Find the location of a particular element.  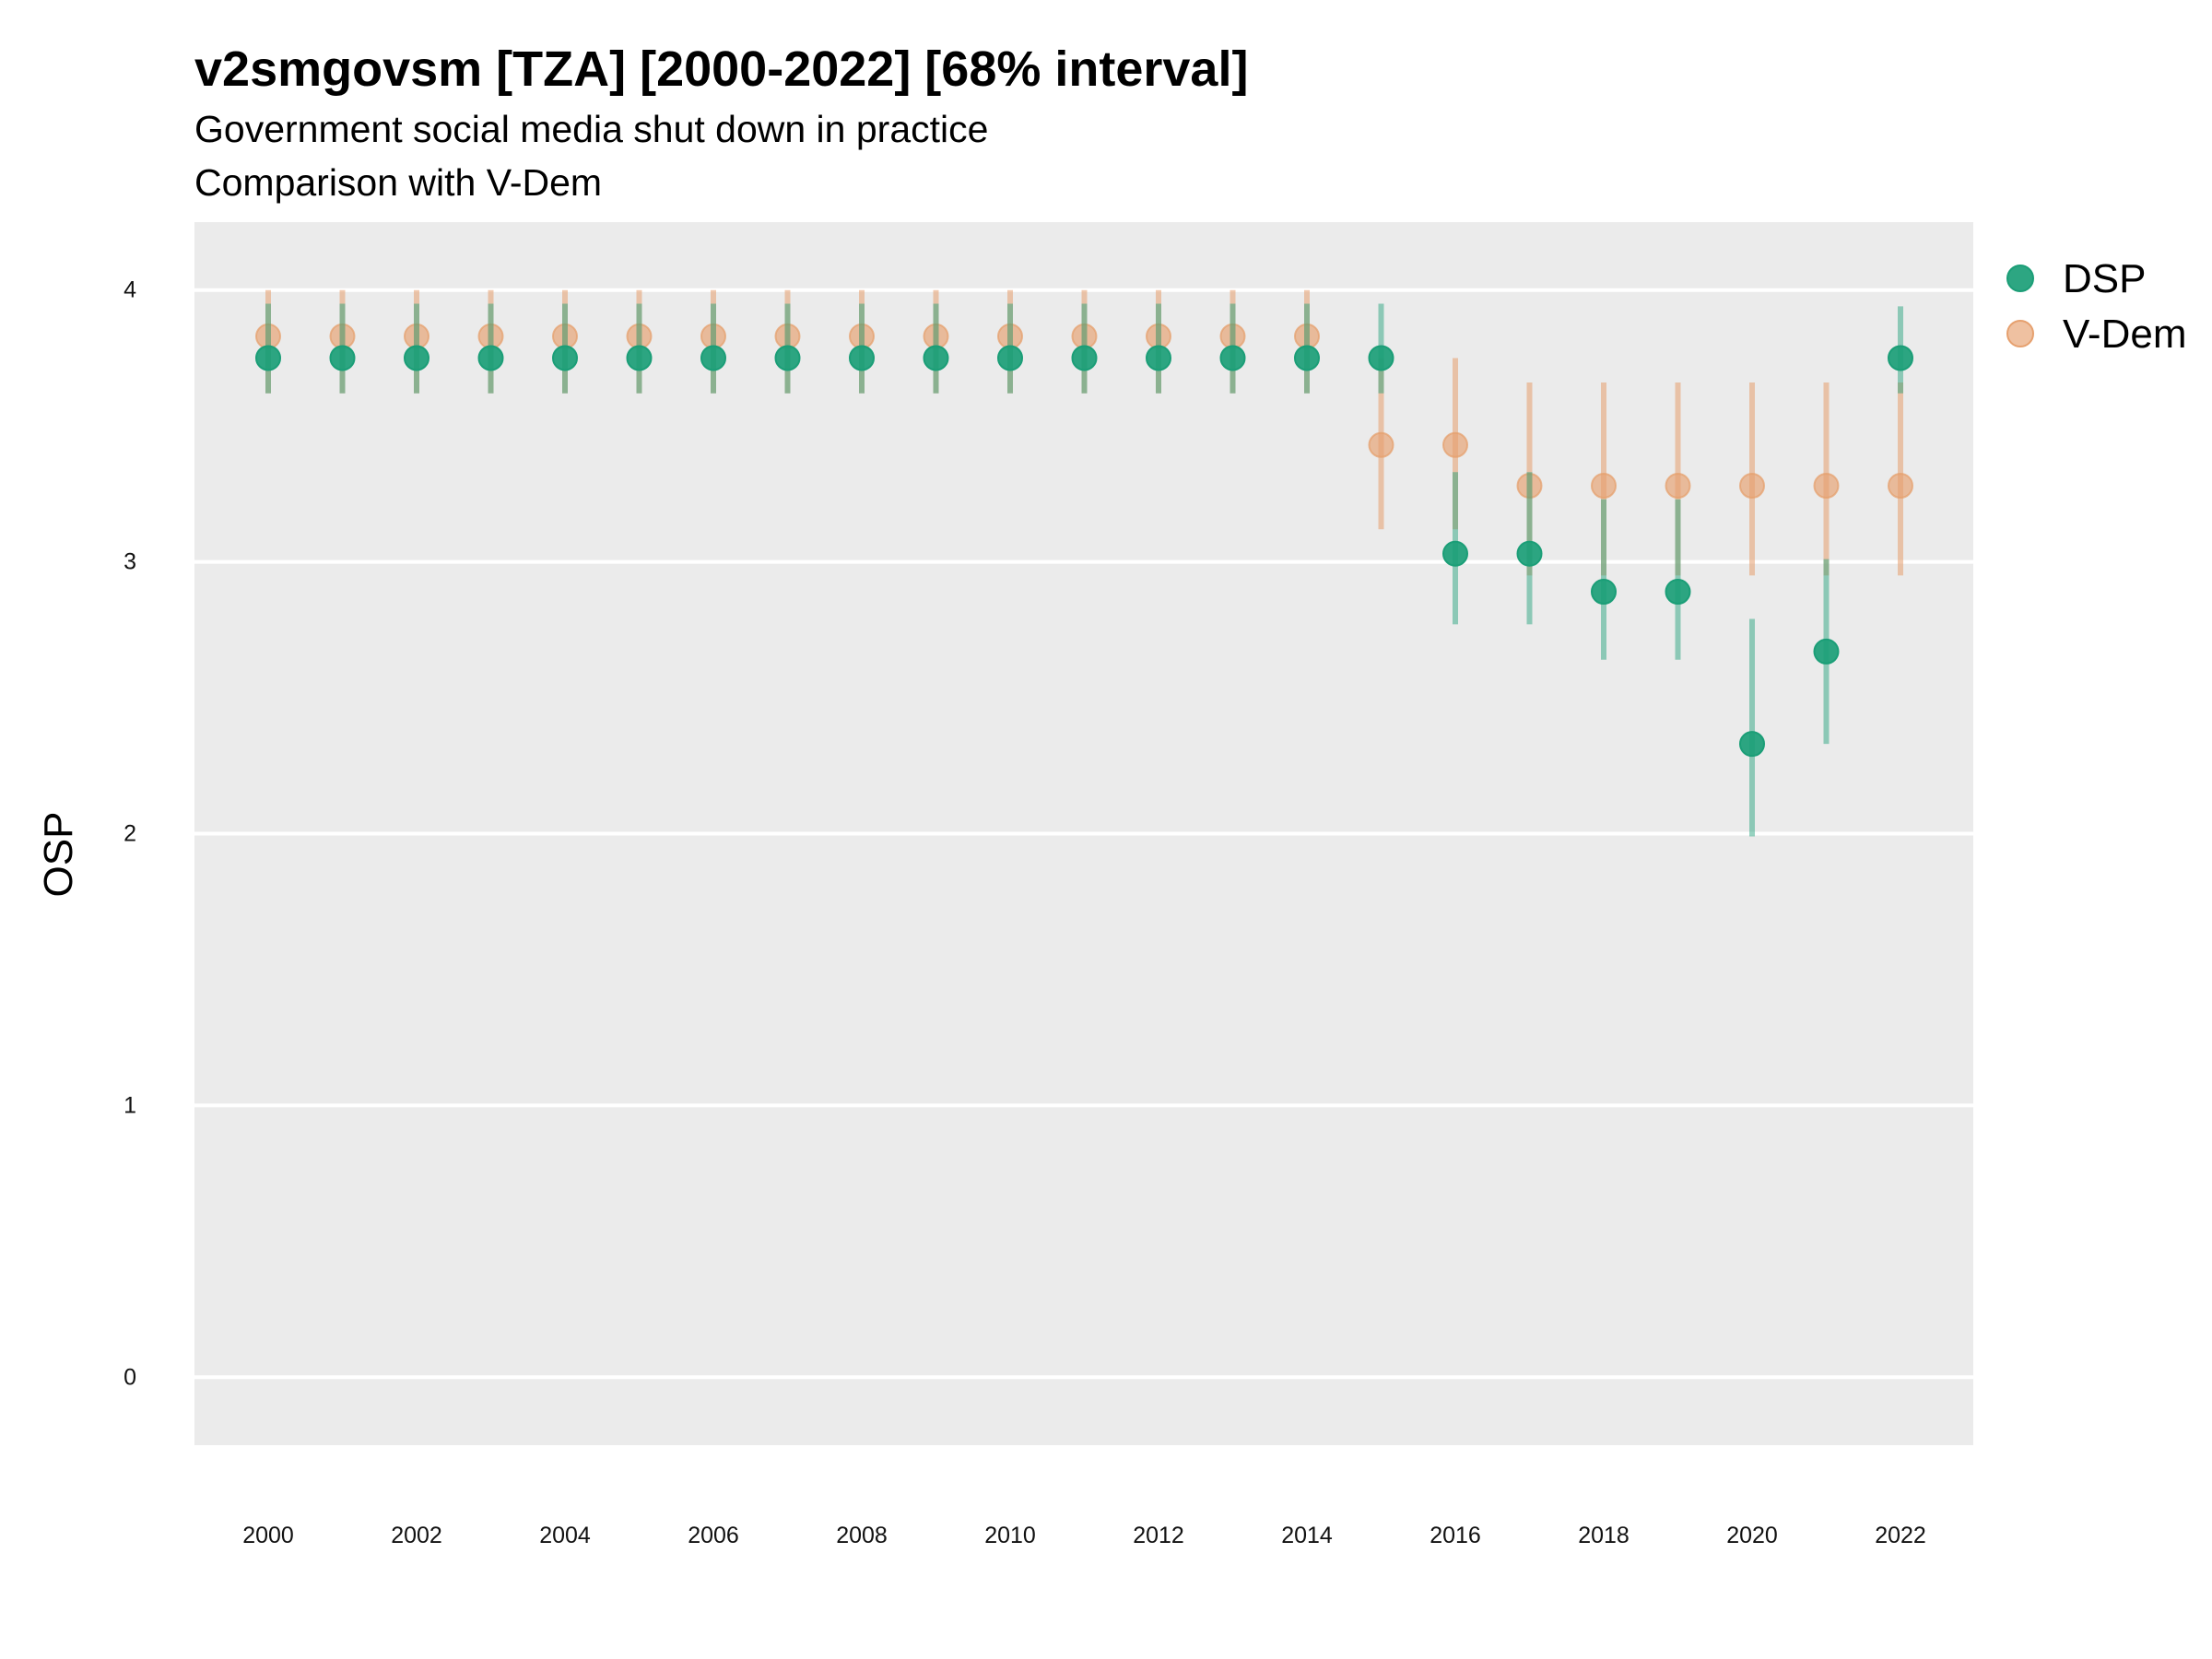

y-axis-ticks: 0 1 2 3 4 is located at coordinates (130, 834).